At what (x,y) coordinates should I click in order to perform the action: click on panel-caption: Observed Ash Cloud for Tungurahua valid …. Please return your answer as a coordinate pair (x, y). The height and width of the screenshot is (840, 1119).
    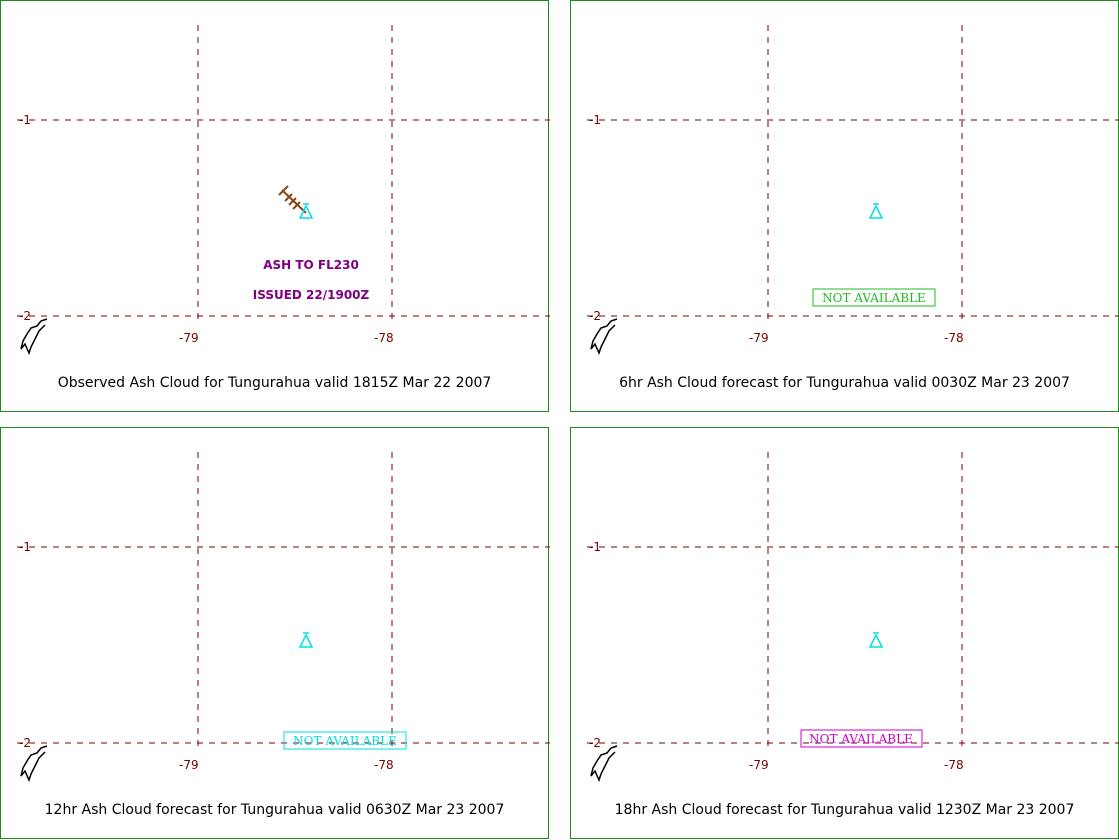
    Looking at the image, I should click on (274, 383).